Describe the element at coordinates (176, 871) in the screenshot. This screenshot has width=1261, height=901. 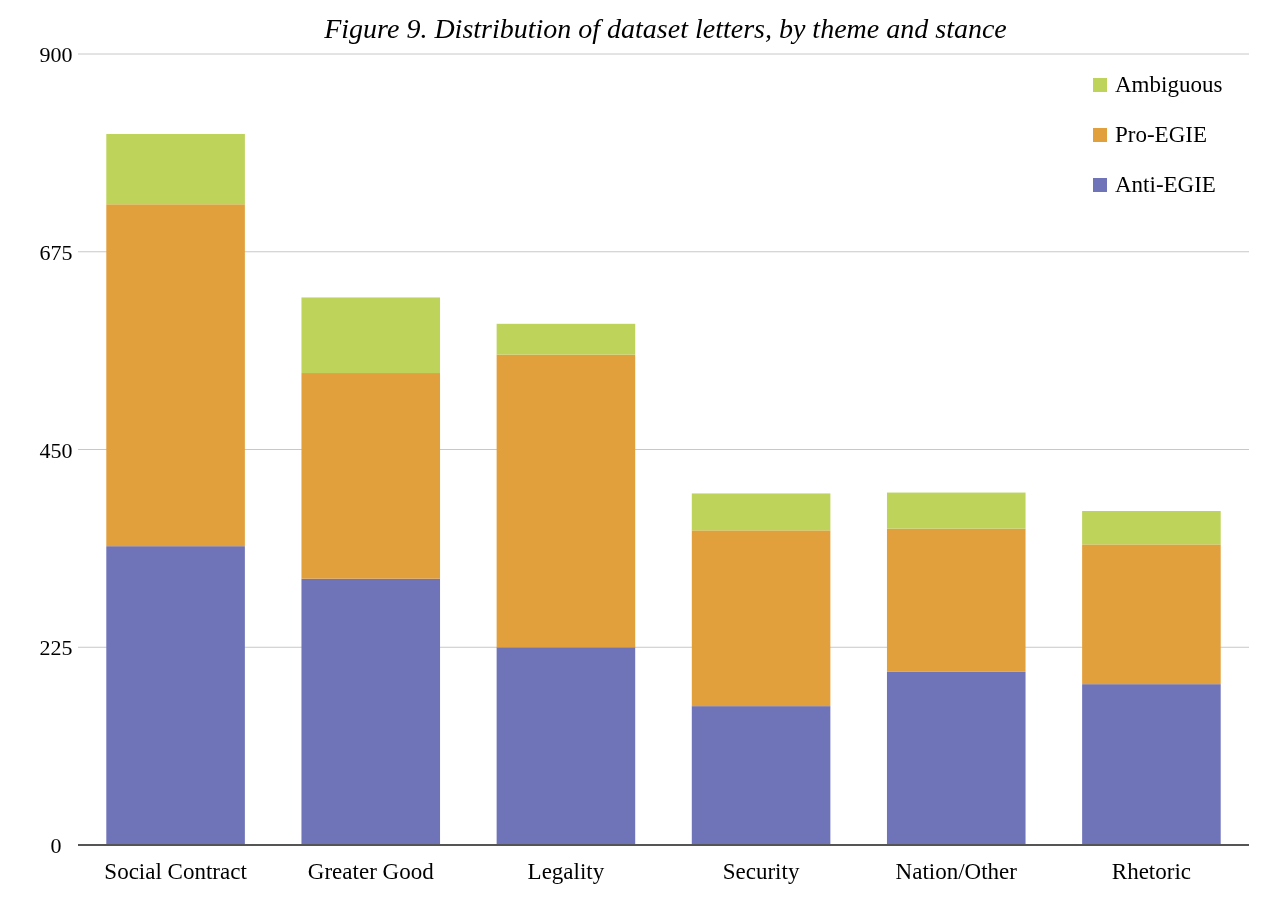
I see `x-tick-label: Social Contract` at that location.